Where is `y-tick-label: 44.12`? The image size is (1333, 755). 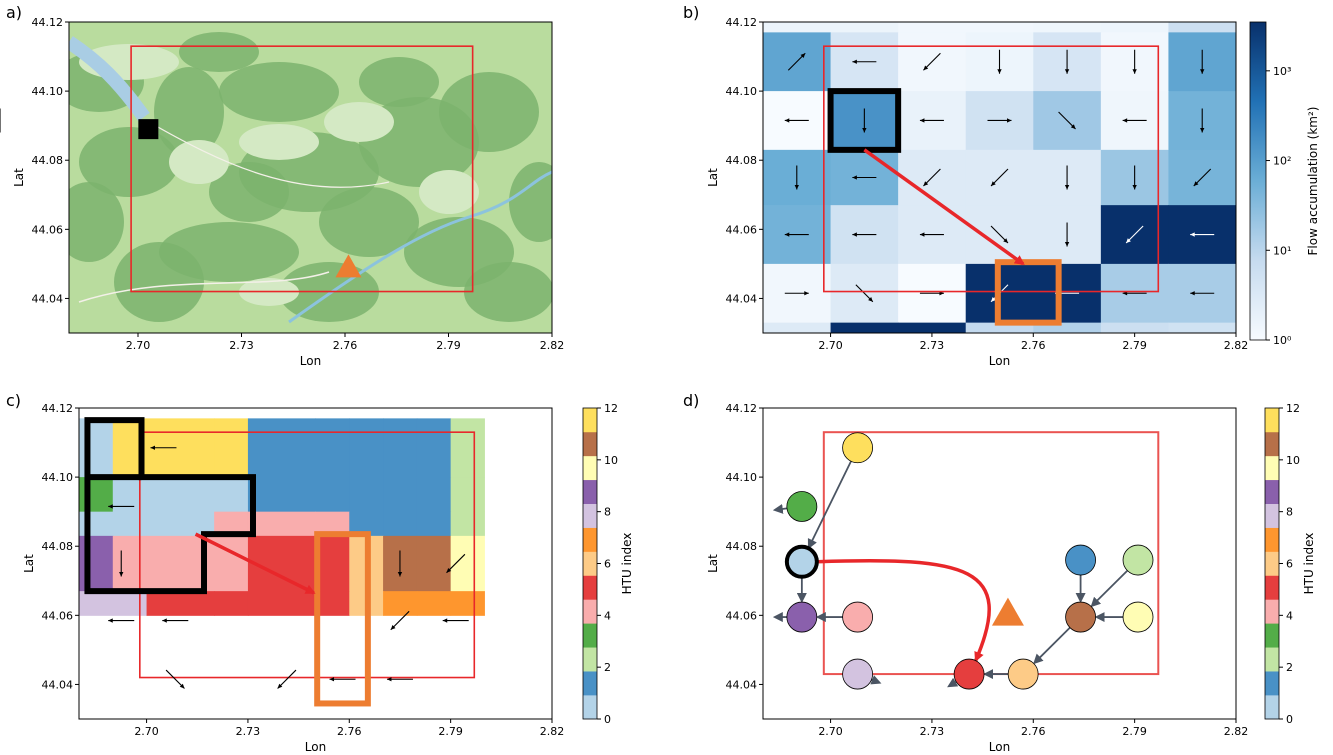 y-tick-label: 44.12 is located at coordinates (48, 22).